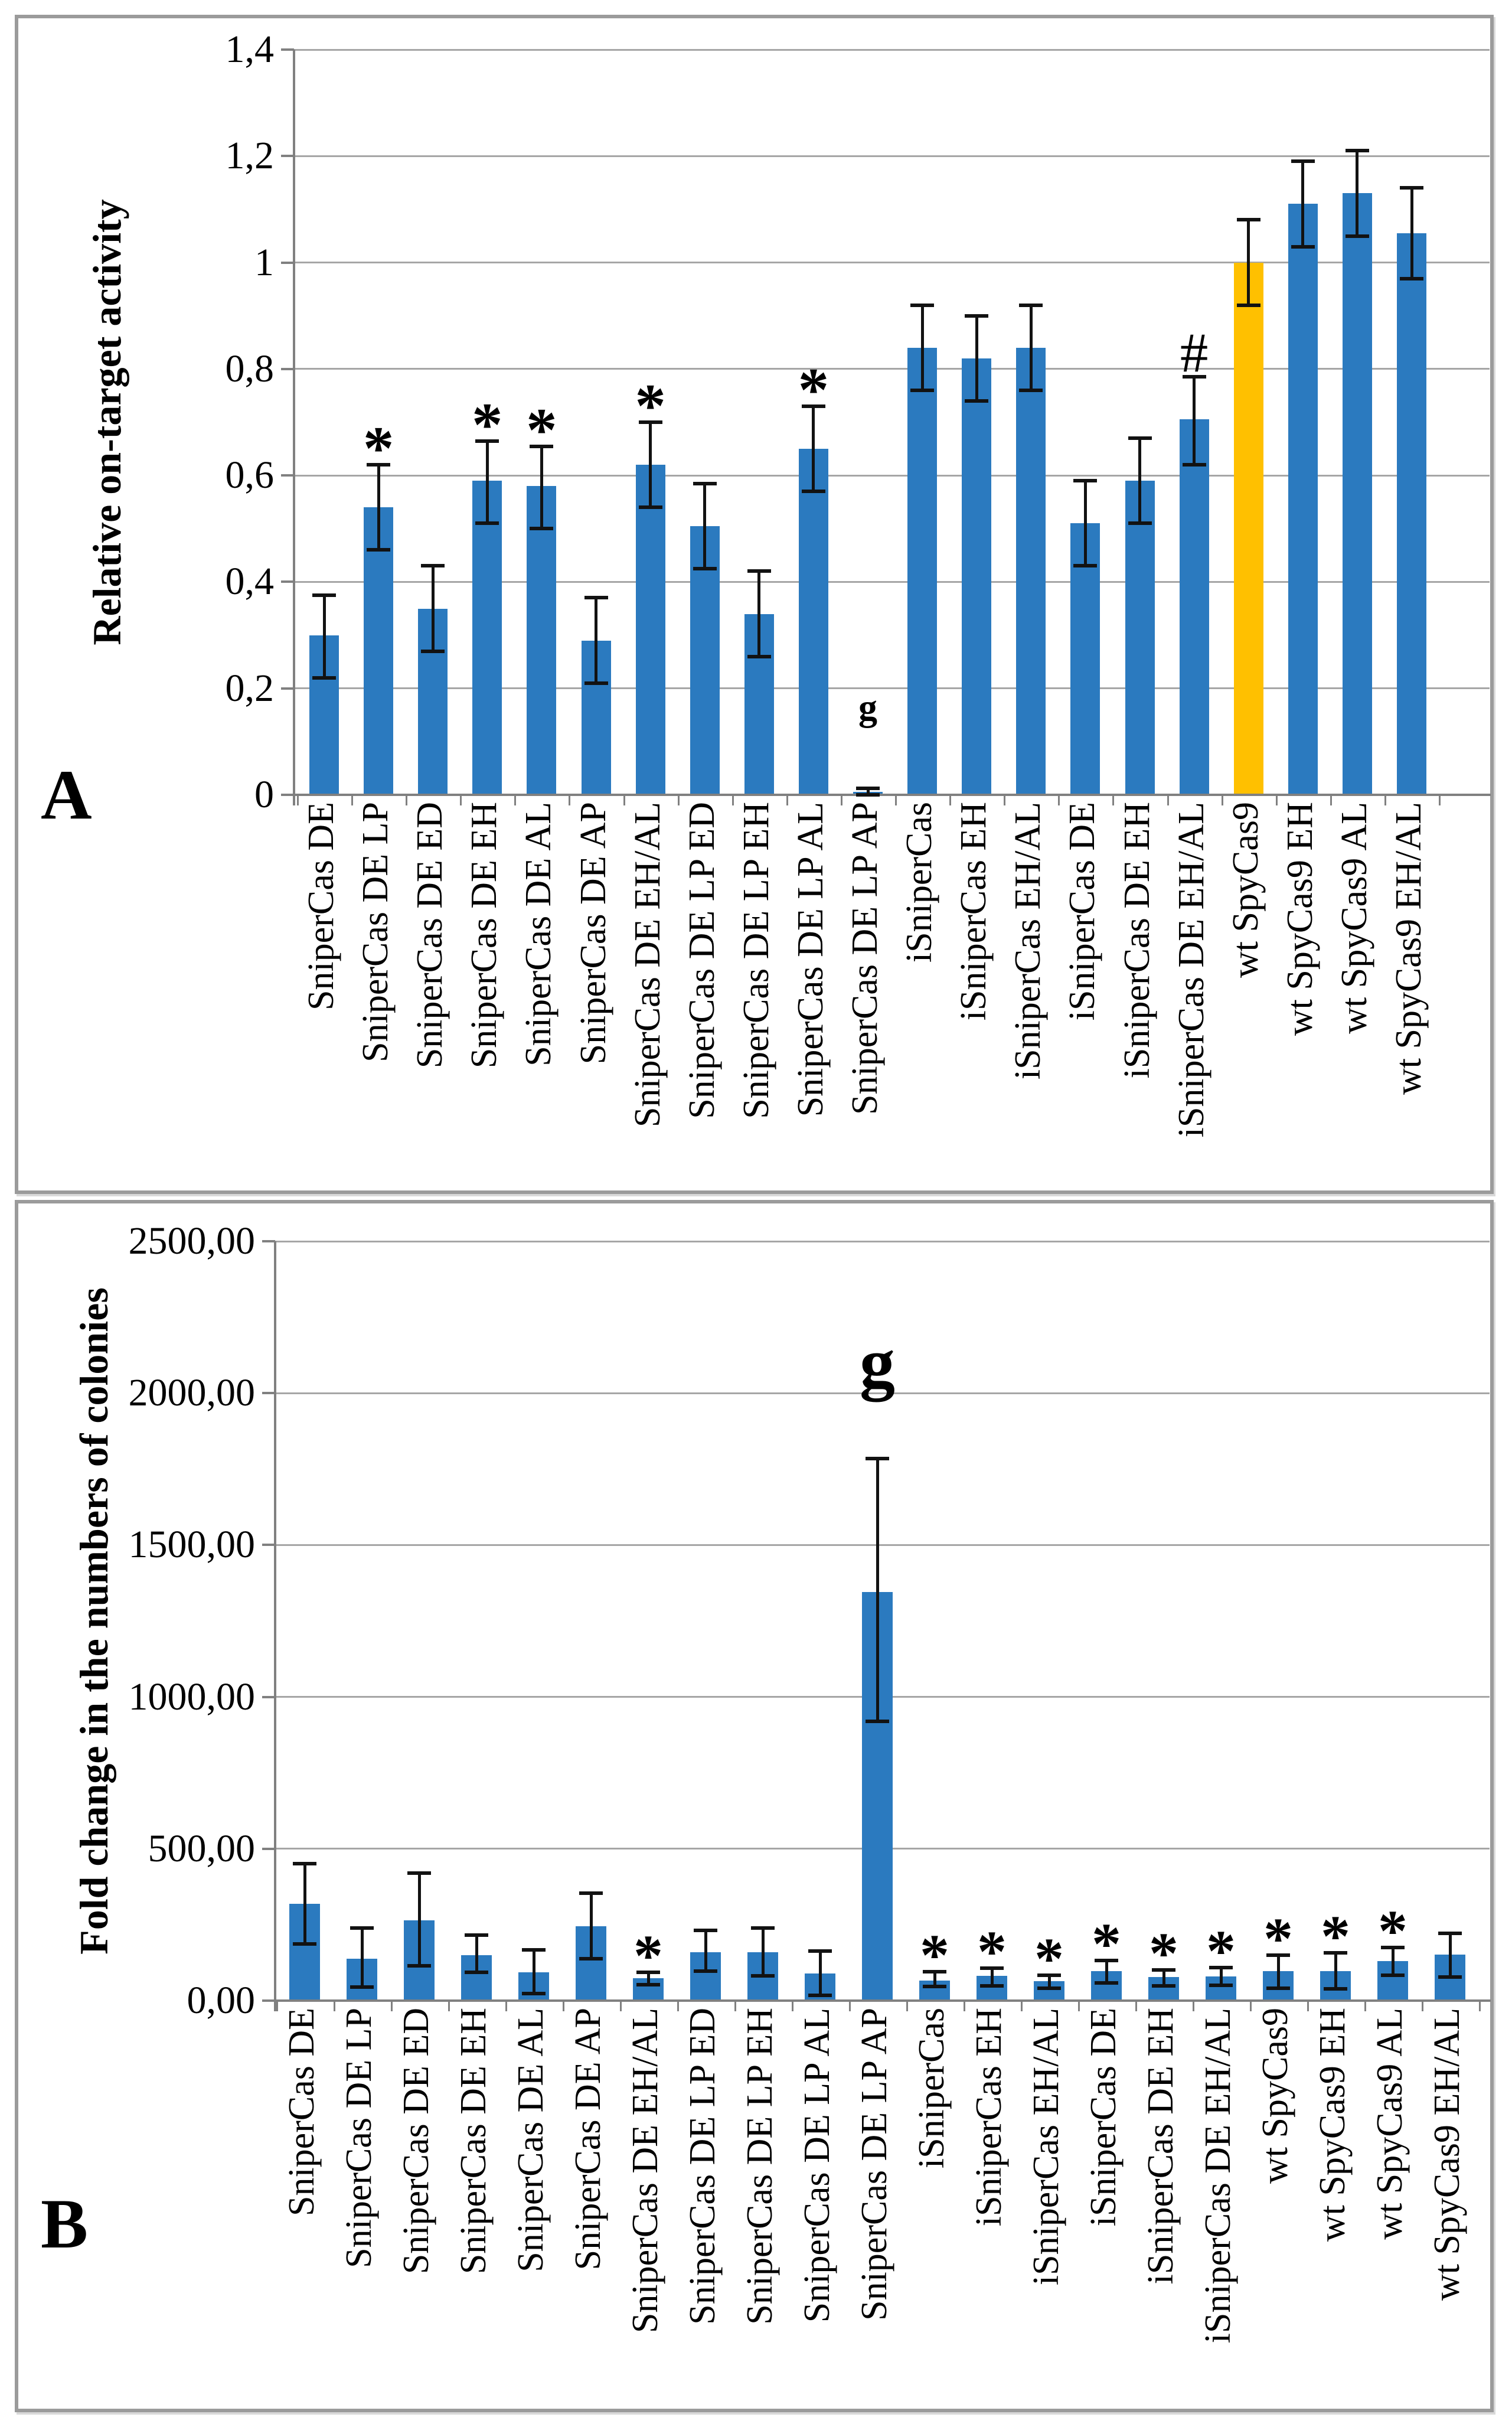 The height and width of the screenshot is (2427, 1512). I want to click on bar-SniperCas DE LP, so click(379, 650).